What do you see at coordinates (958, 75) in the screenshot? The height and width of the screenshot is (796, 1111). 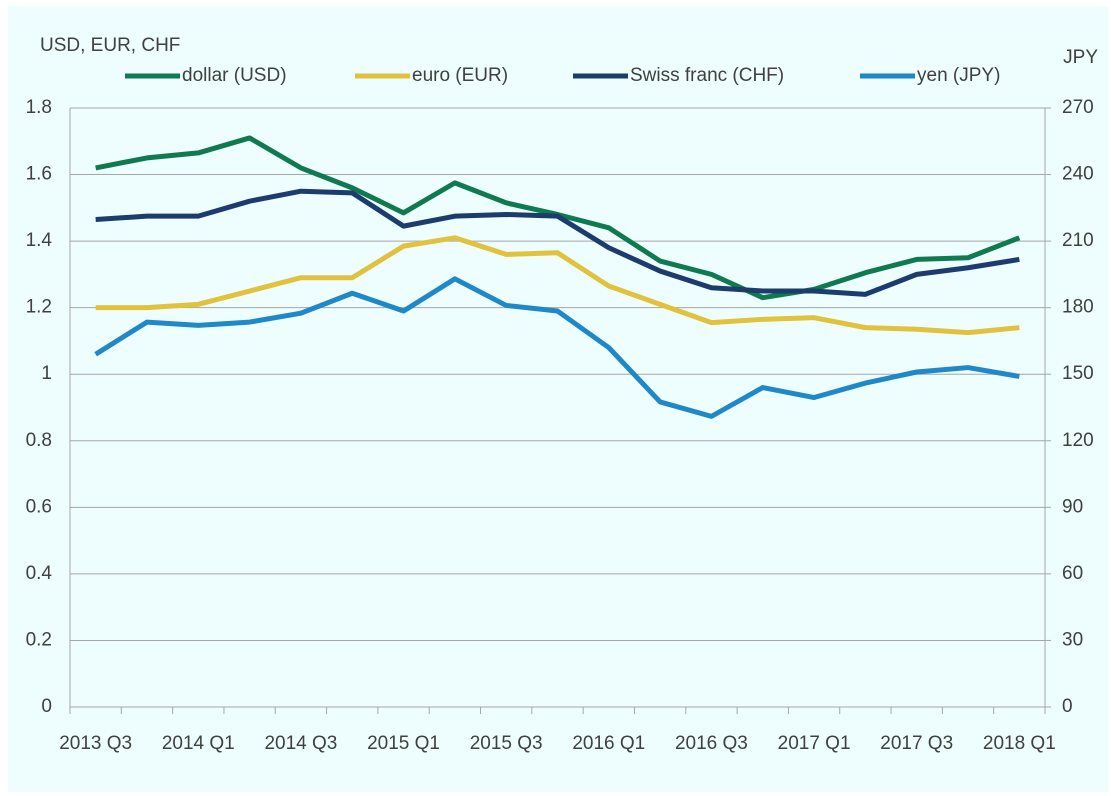 I see `legend-label: yen (JPY)` at bounding box center [958, 75].